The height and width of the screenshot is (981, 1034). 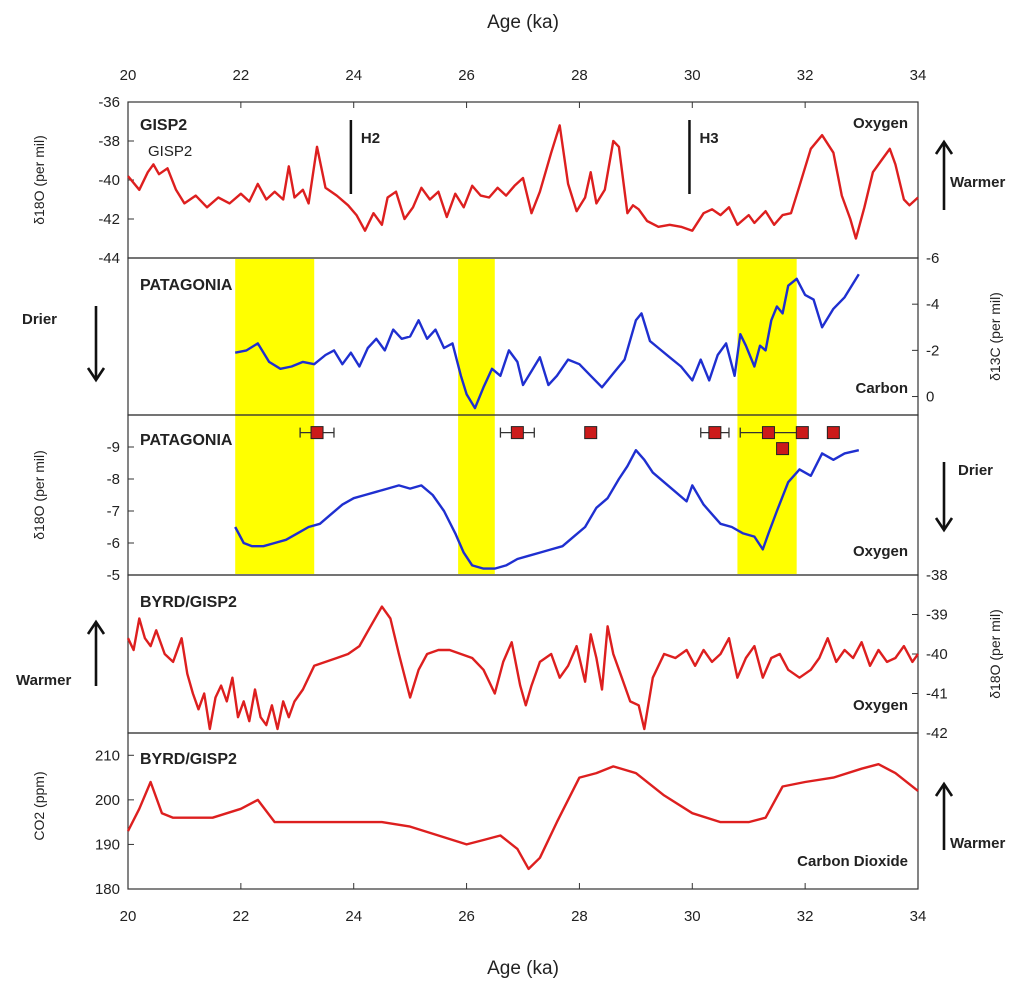 I want to click on x-tick-label-top: 32, so click(x=805, y=75).